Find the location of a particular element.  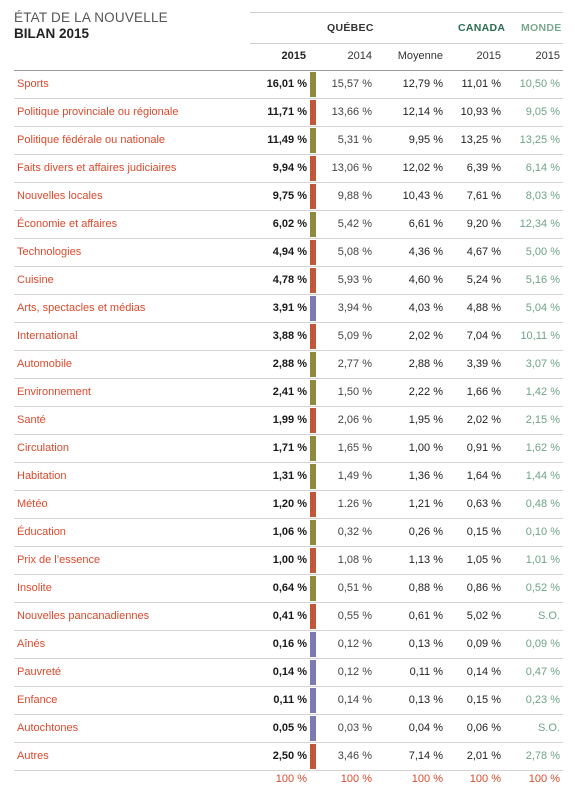

row-quebec-2015: 9,94 % is located at coordinates (289, 168).